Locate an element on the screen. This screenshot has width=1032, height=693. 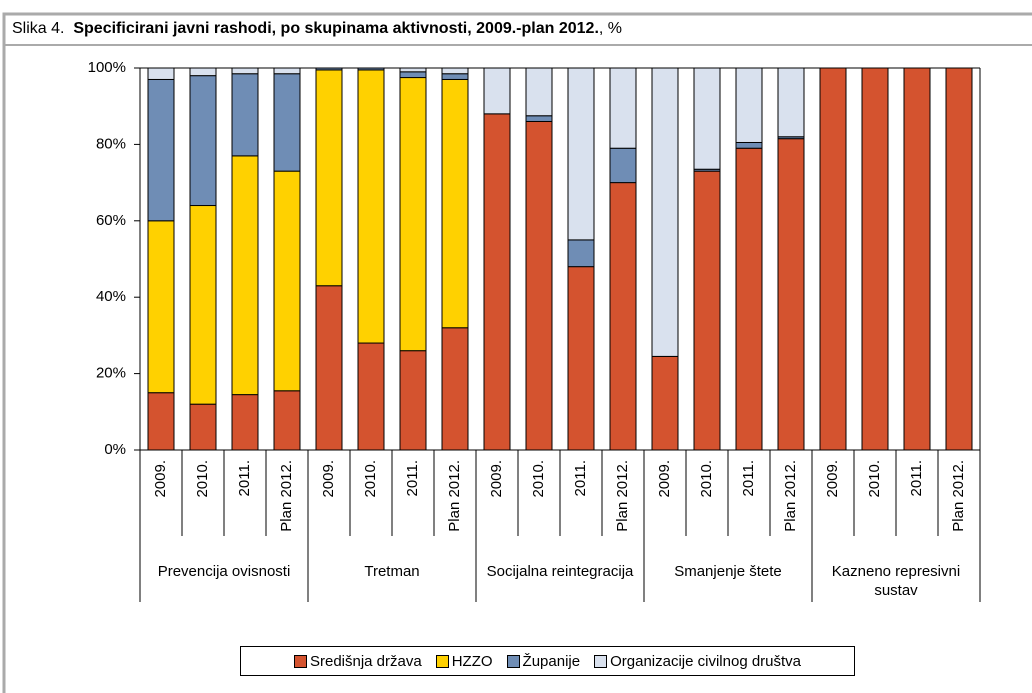
y-tick-label: 20% is located at coordinates (111, 373).